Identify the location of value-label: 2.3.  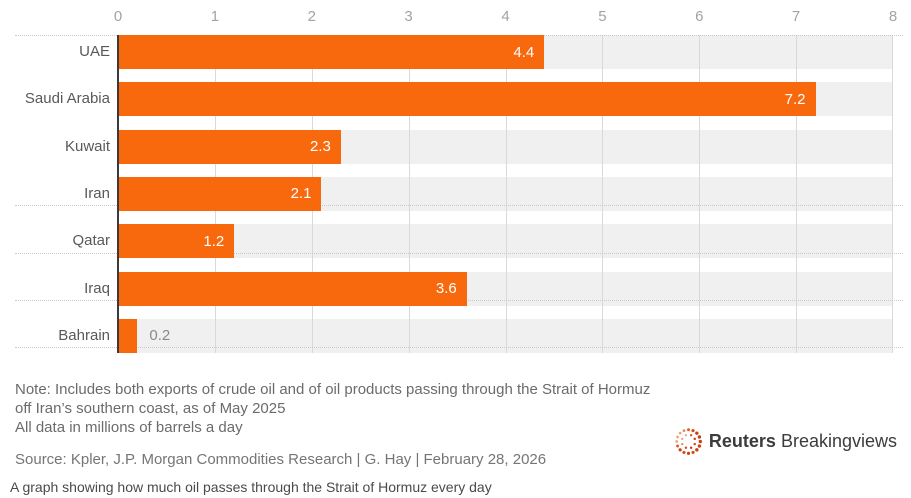
(320, 147).